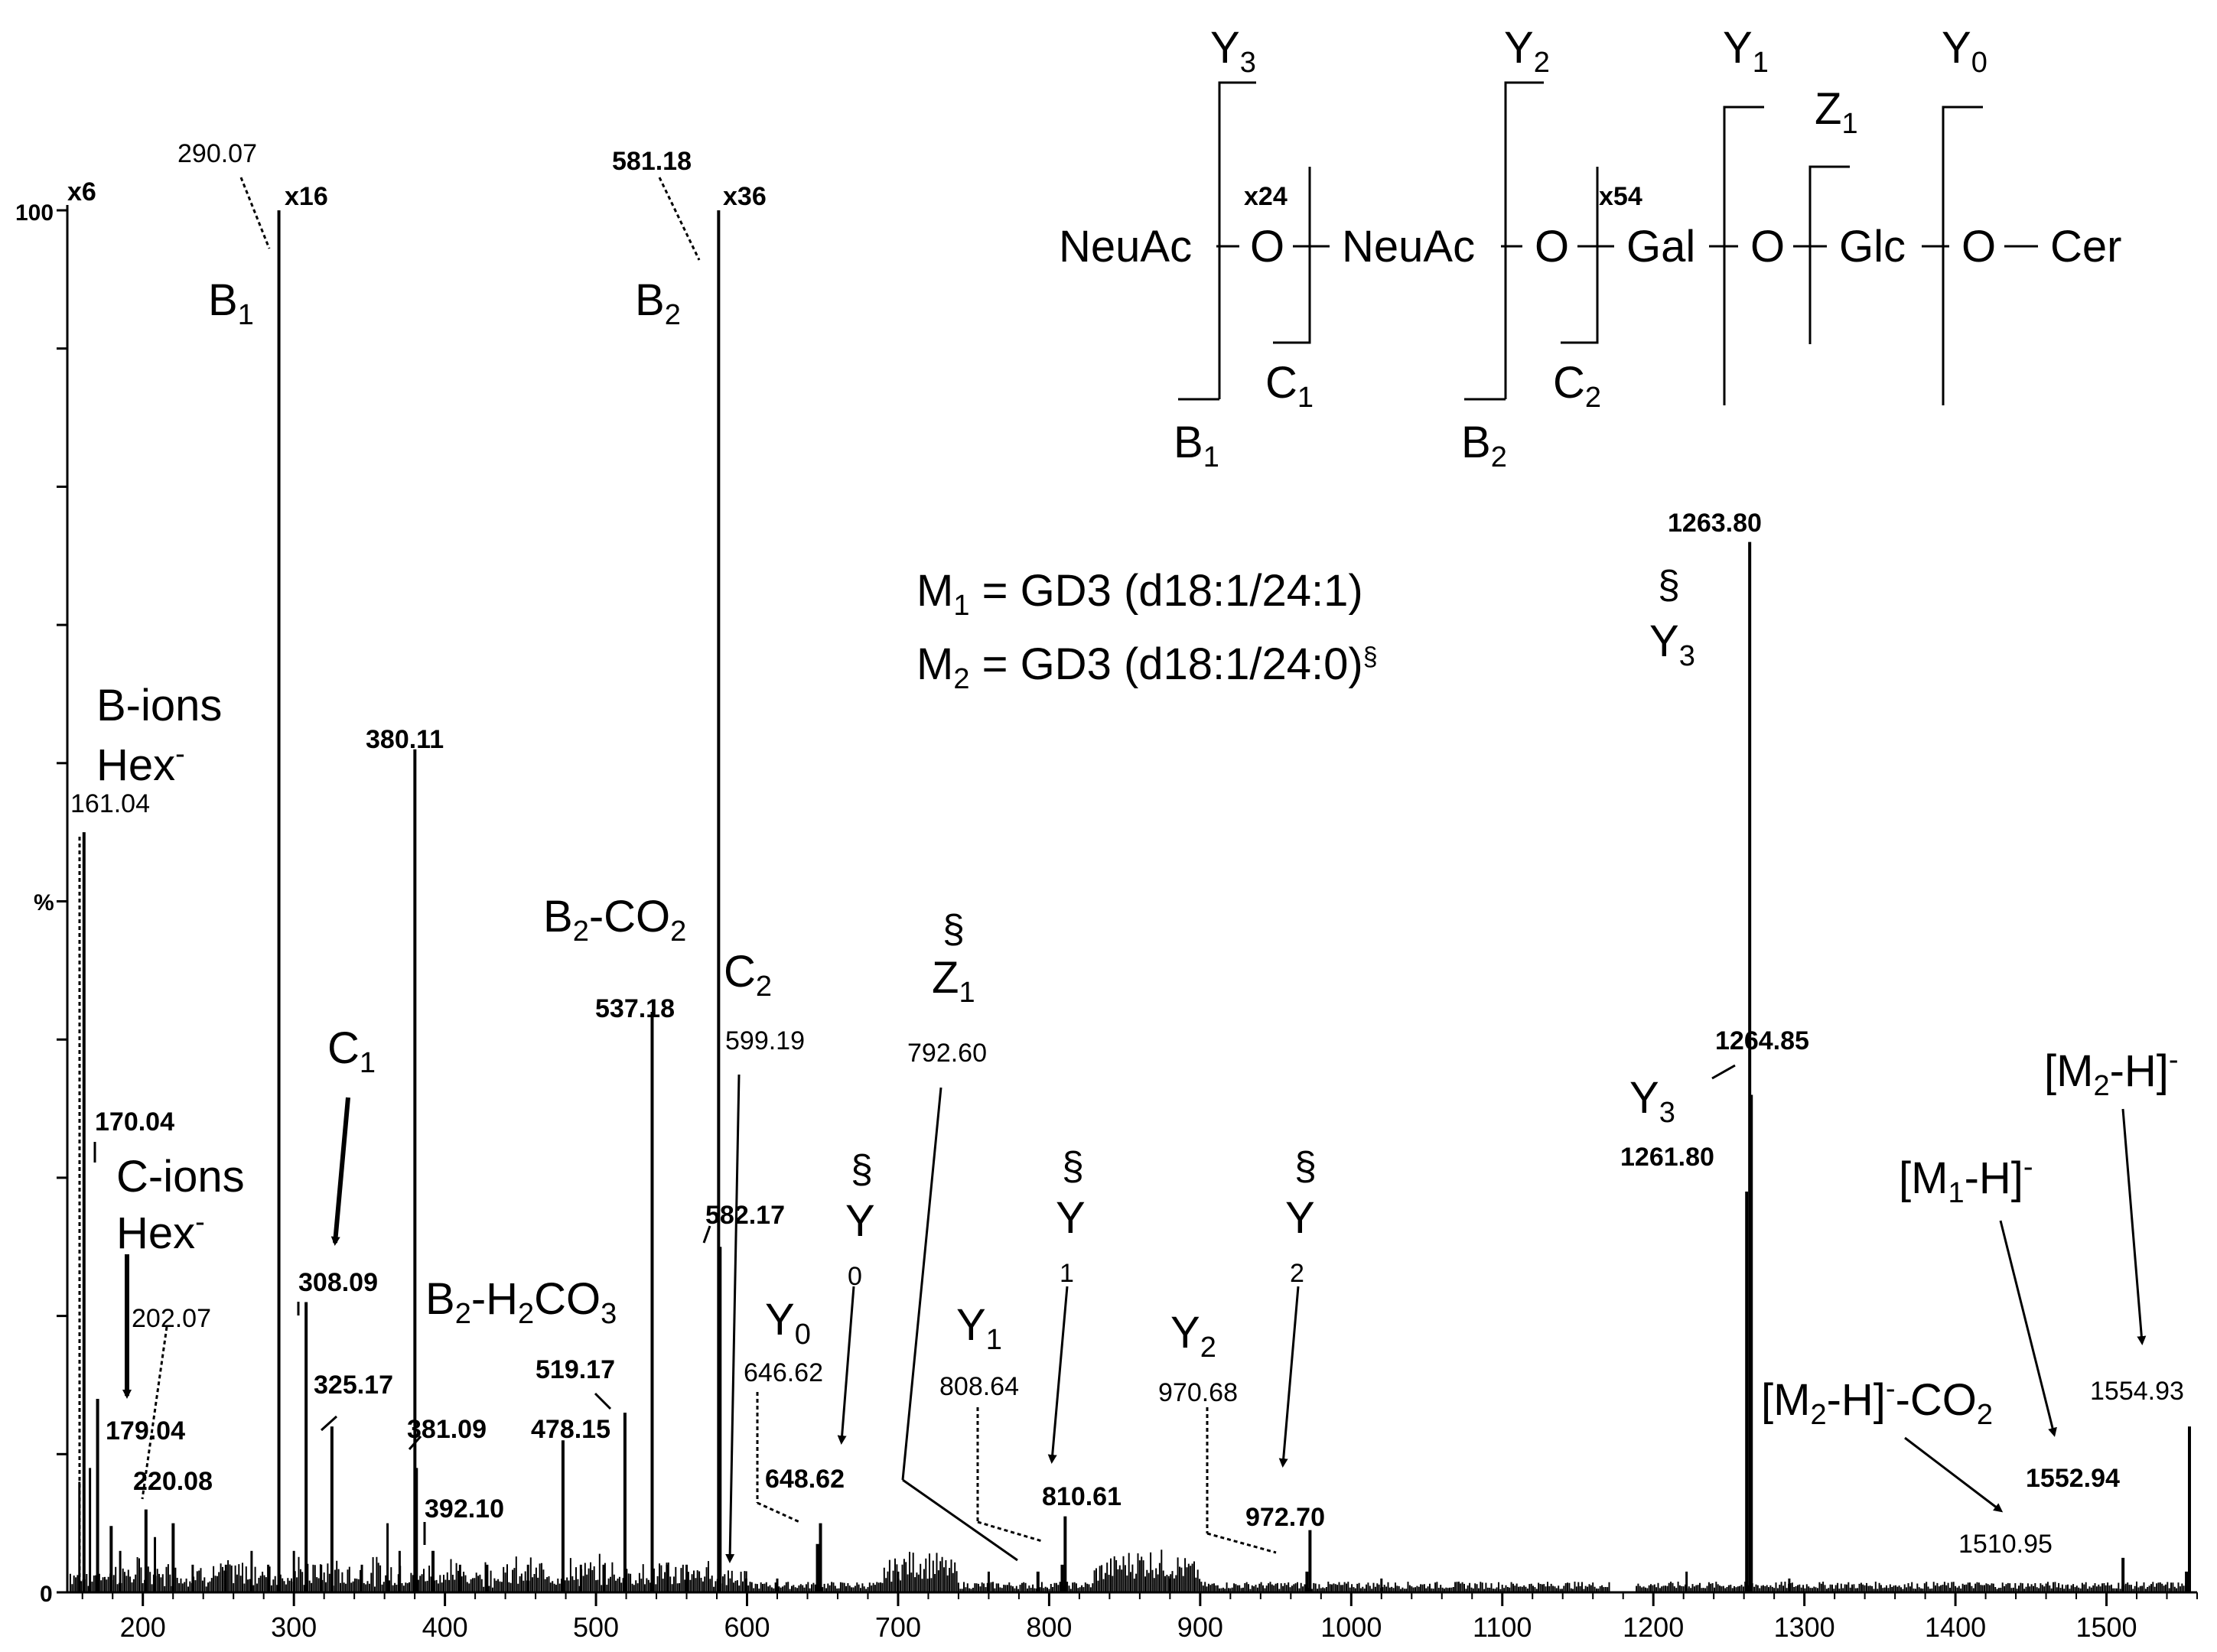 The height and width of the screenshot is (1652, 2217). I want to click on peak-label-519.17: 519.17, so click(575, 1370).